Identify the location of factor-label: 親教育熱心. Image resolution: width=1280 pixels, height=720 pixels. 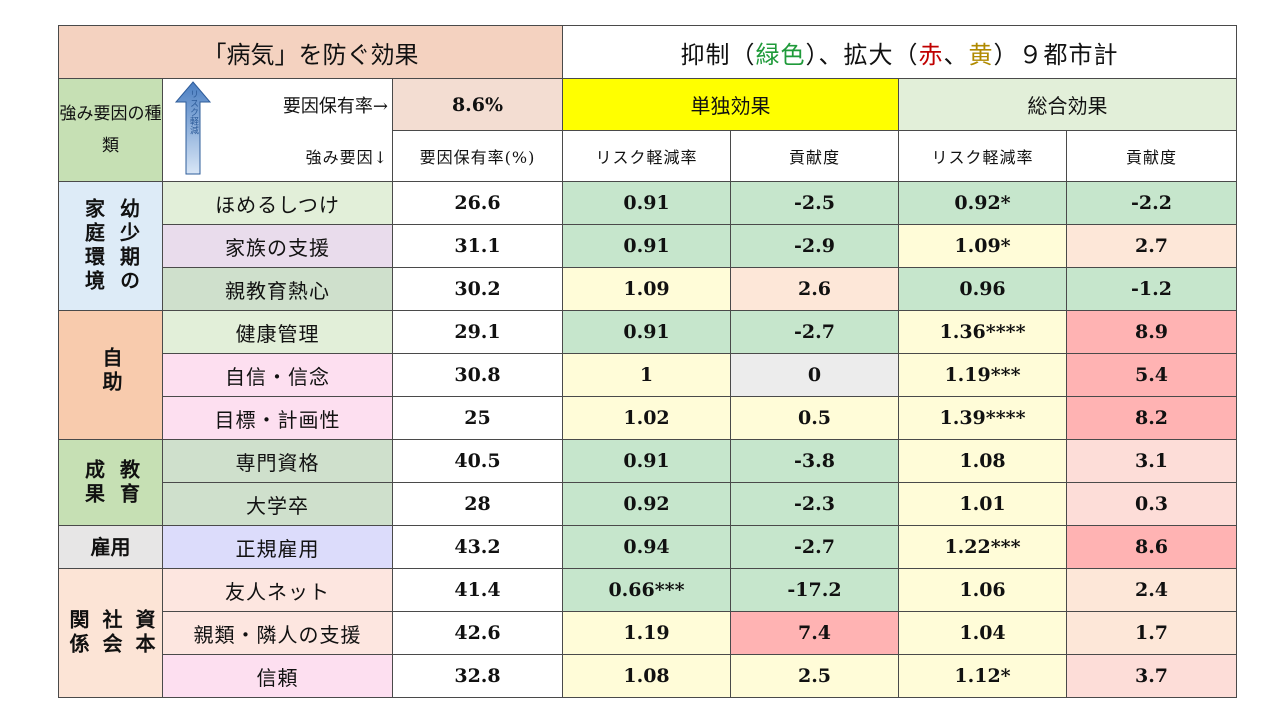
(277, 289).